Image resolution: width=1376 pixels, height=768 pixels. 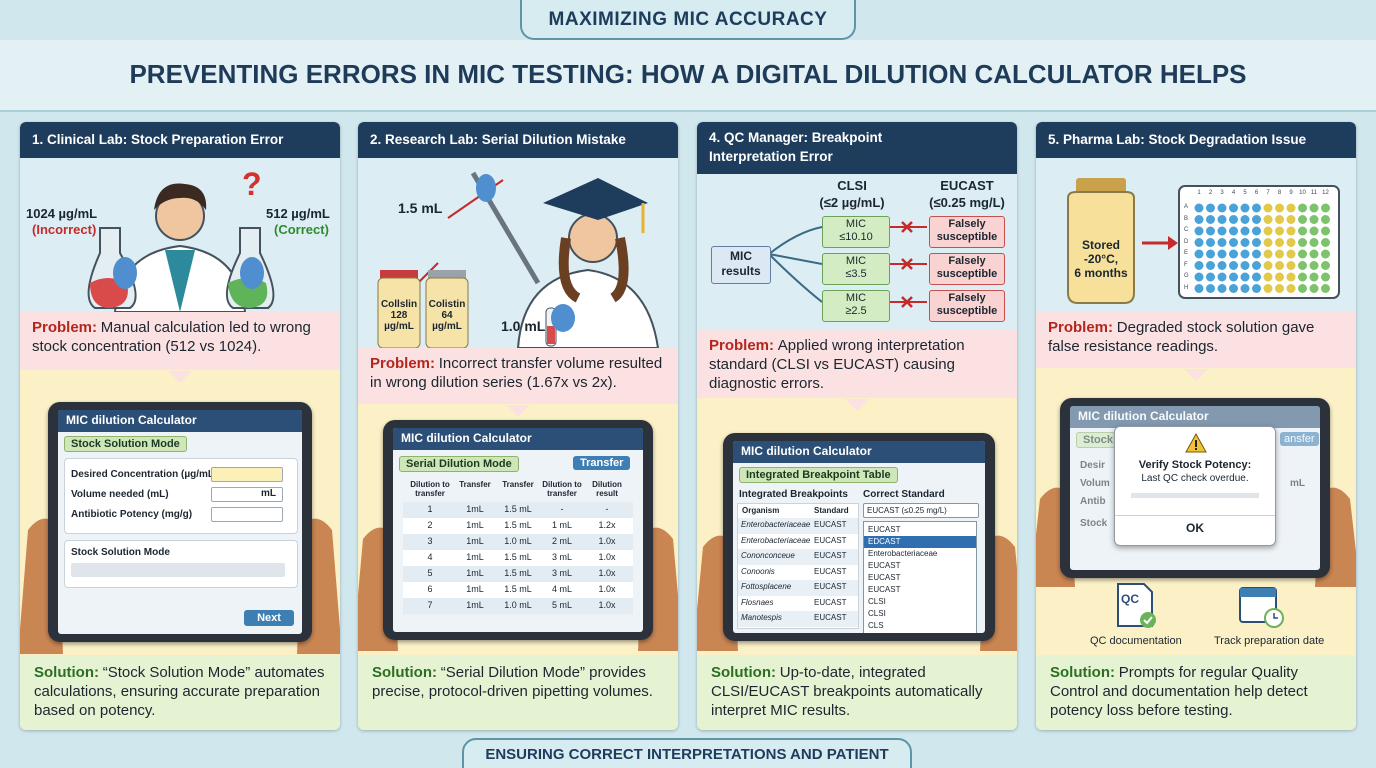 What do you see at coordinates (903, 553) in the screenshot?
I see `dropdown-option: Enterobacteriaceae` at bounding box center [903, 553].